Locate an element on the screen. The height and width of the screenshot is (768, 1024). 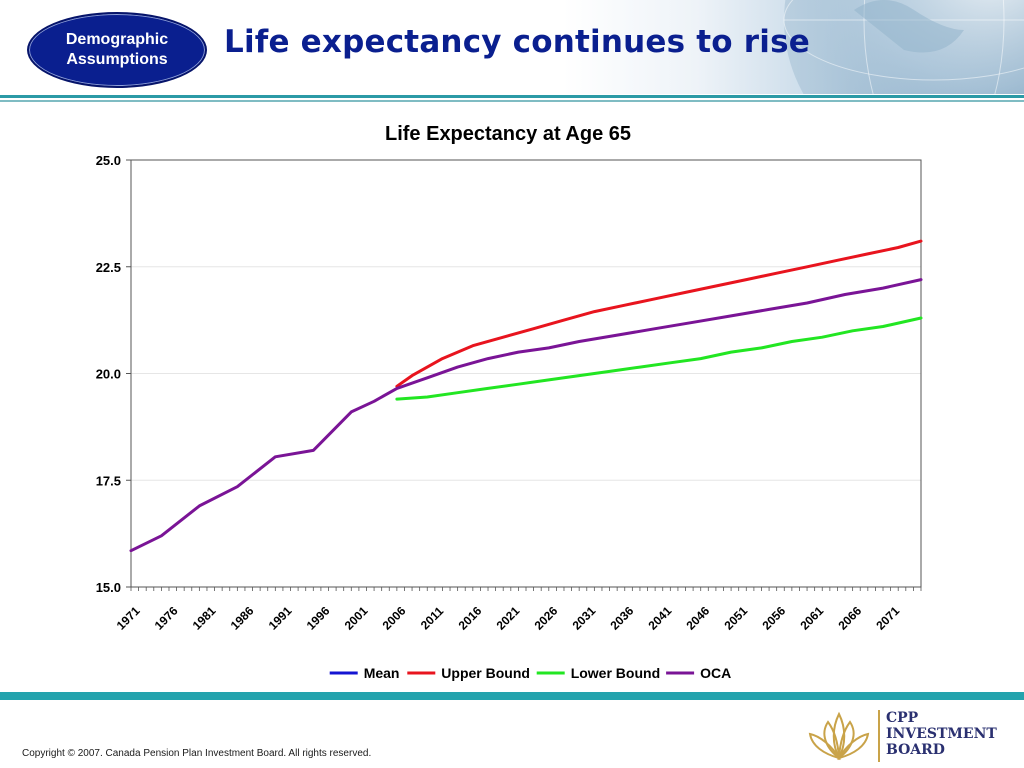
header-rule is located at coordinates (512, 96).